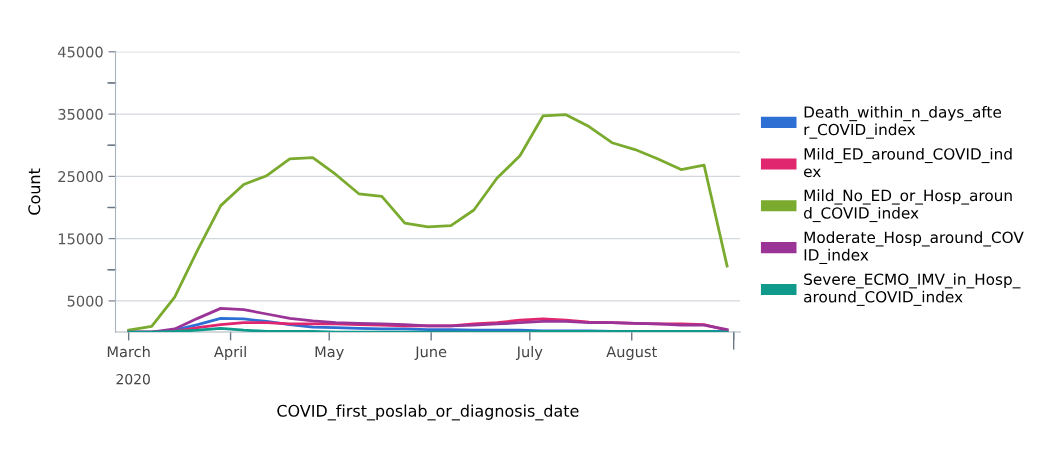 The height and width of the screenshot is (471, 1050). What do you see at coordinates (903, 122) in the screenshot?
I see `legend-label: Death_within_n_days_after_COVID_index` at bounding box center [903, 122].